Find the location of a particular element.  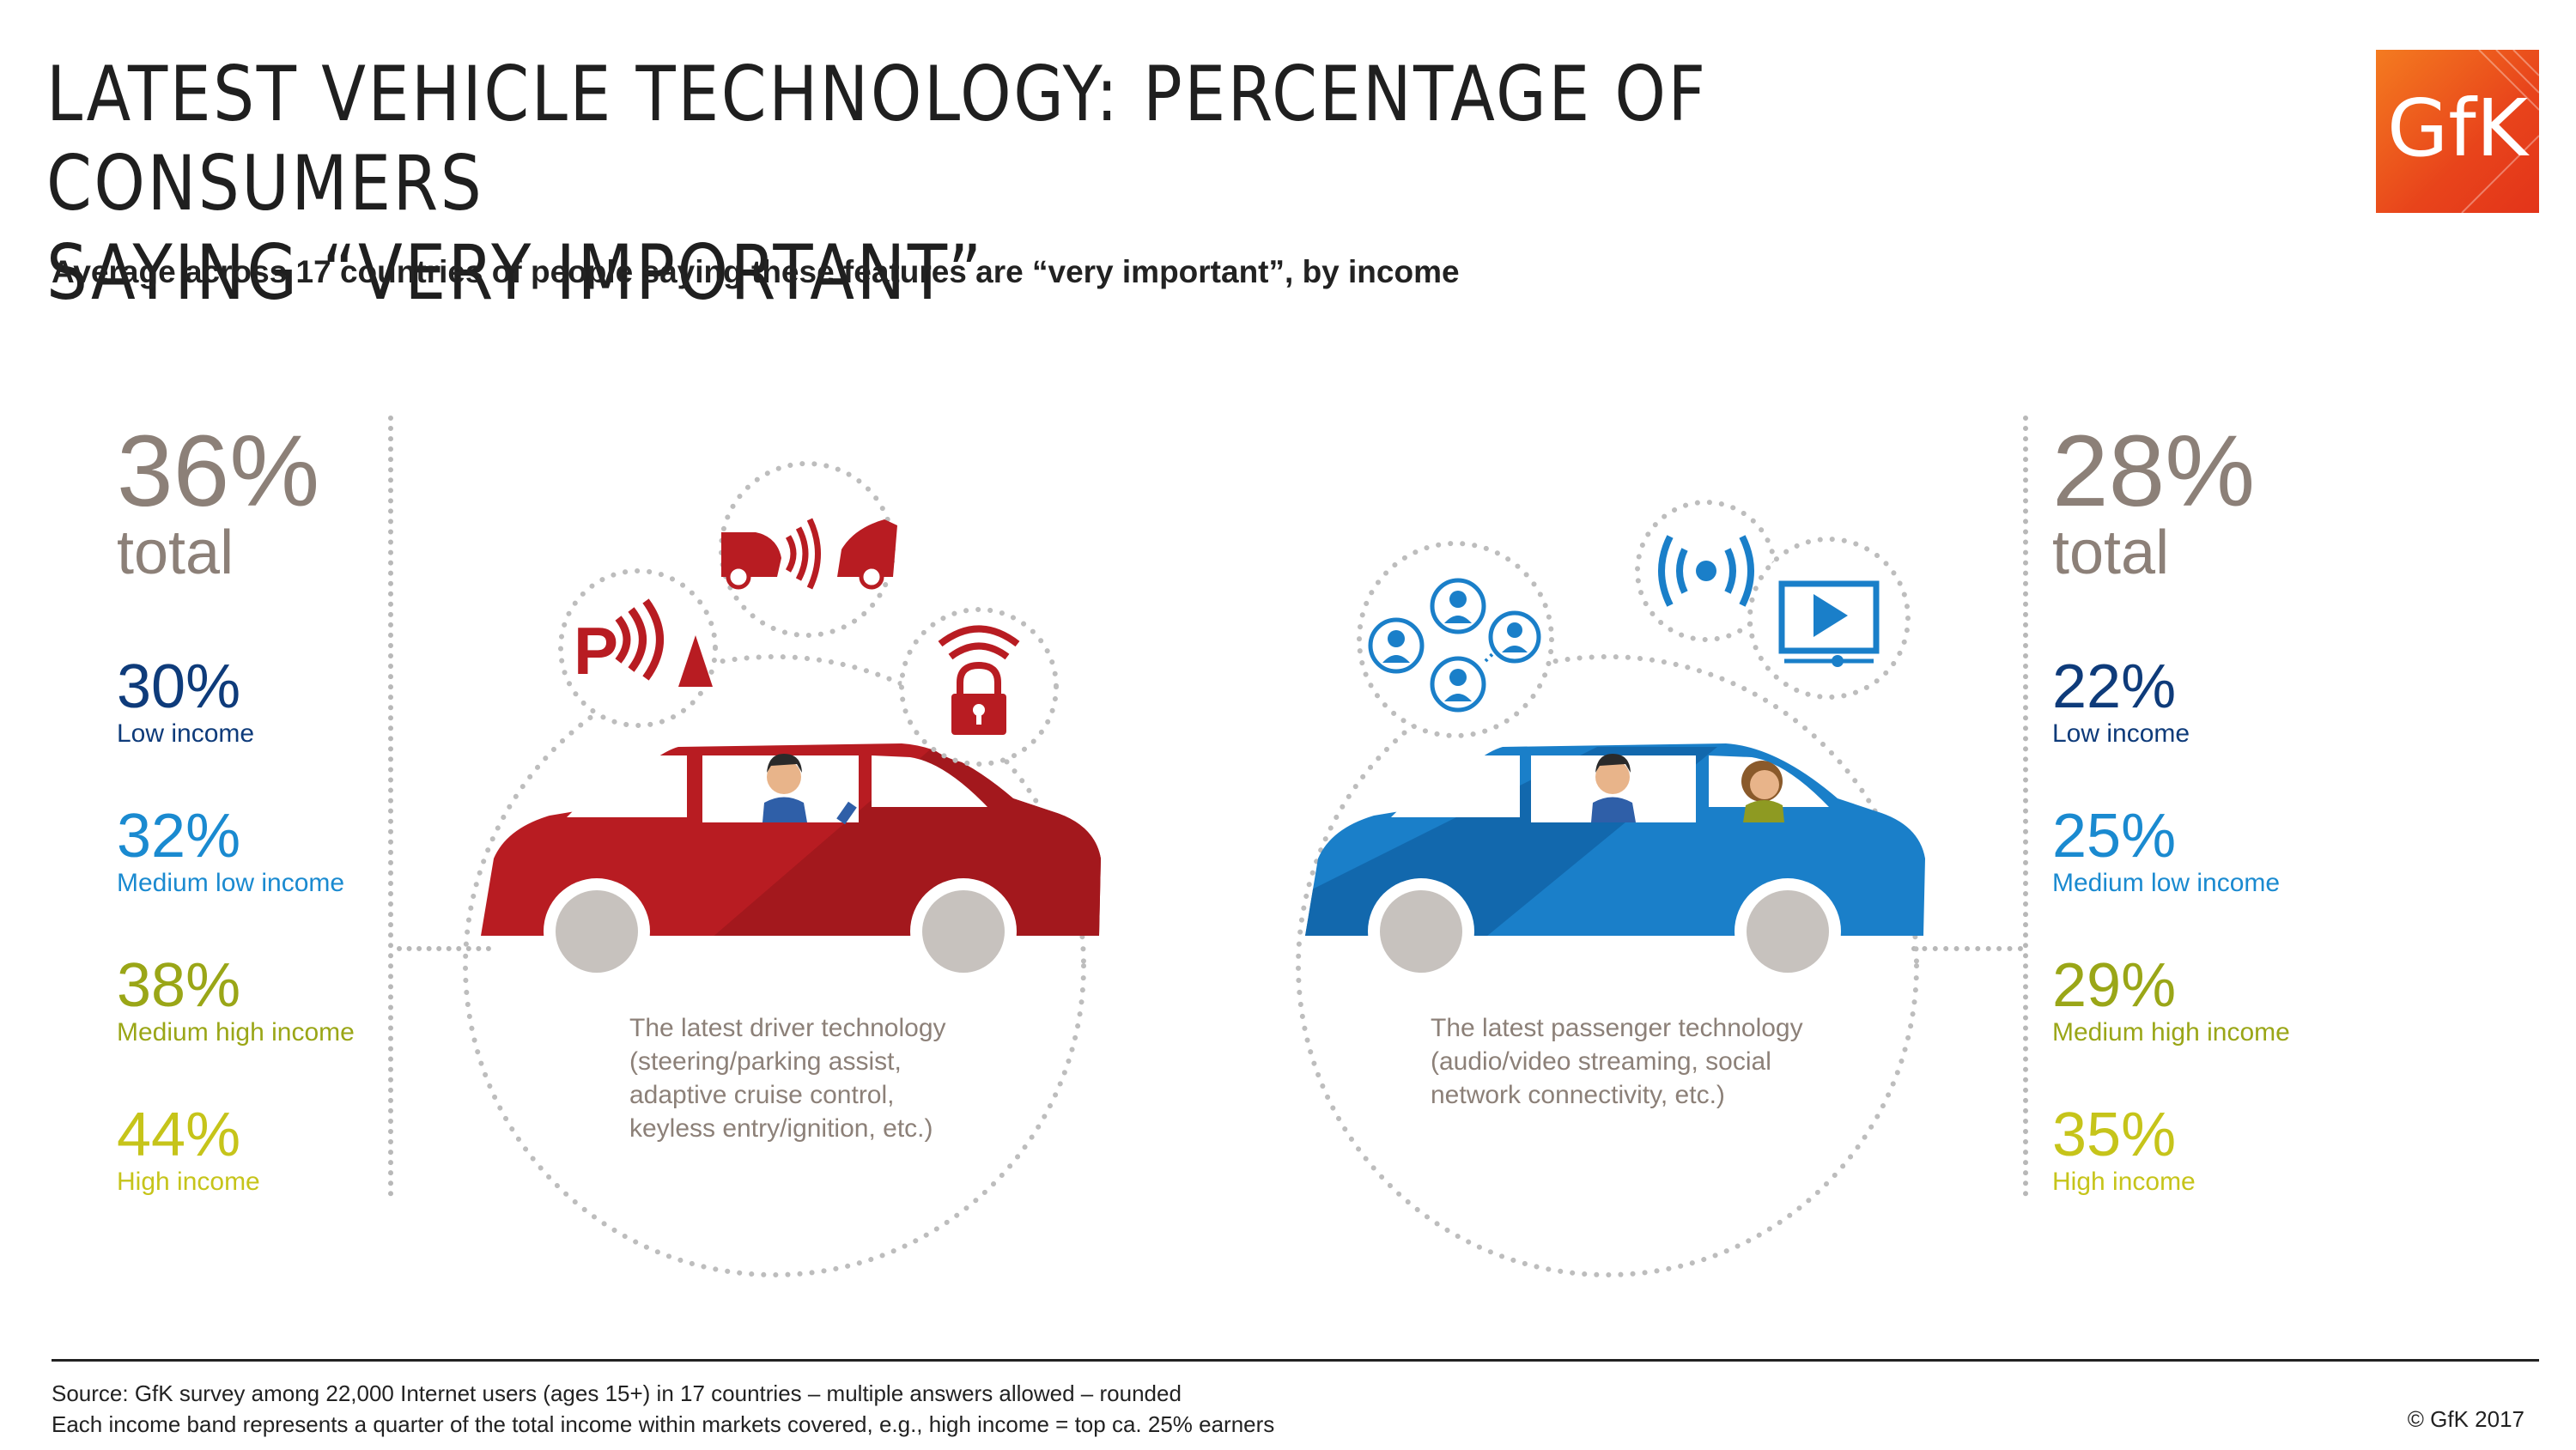

driver-car is located at coordinates (791, 864).